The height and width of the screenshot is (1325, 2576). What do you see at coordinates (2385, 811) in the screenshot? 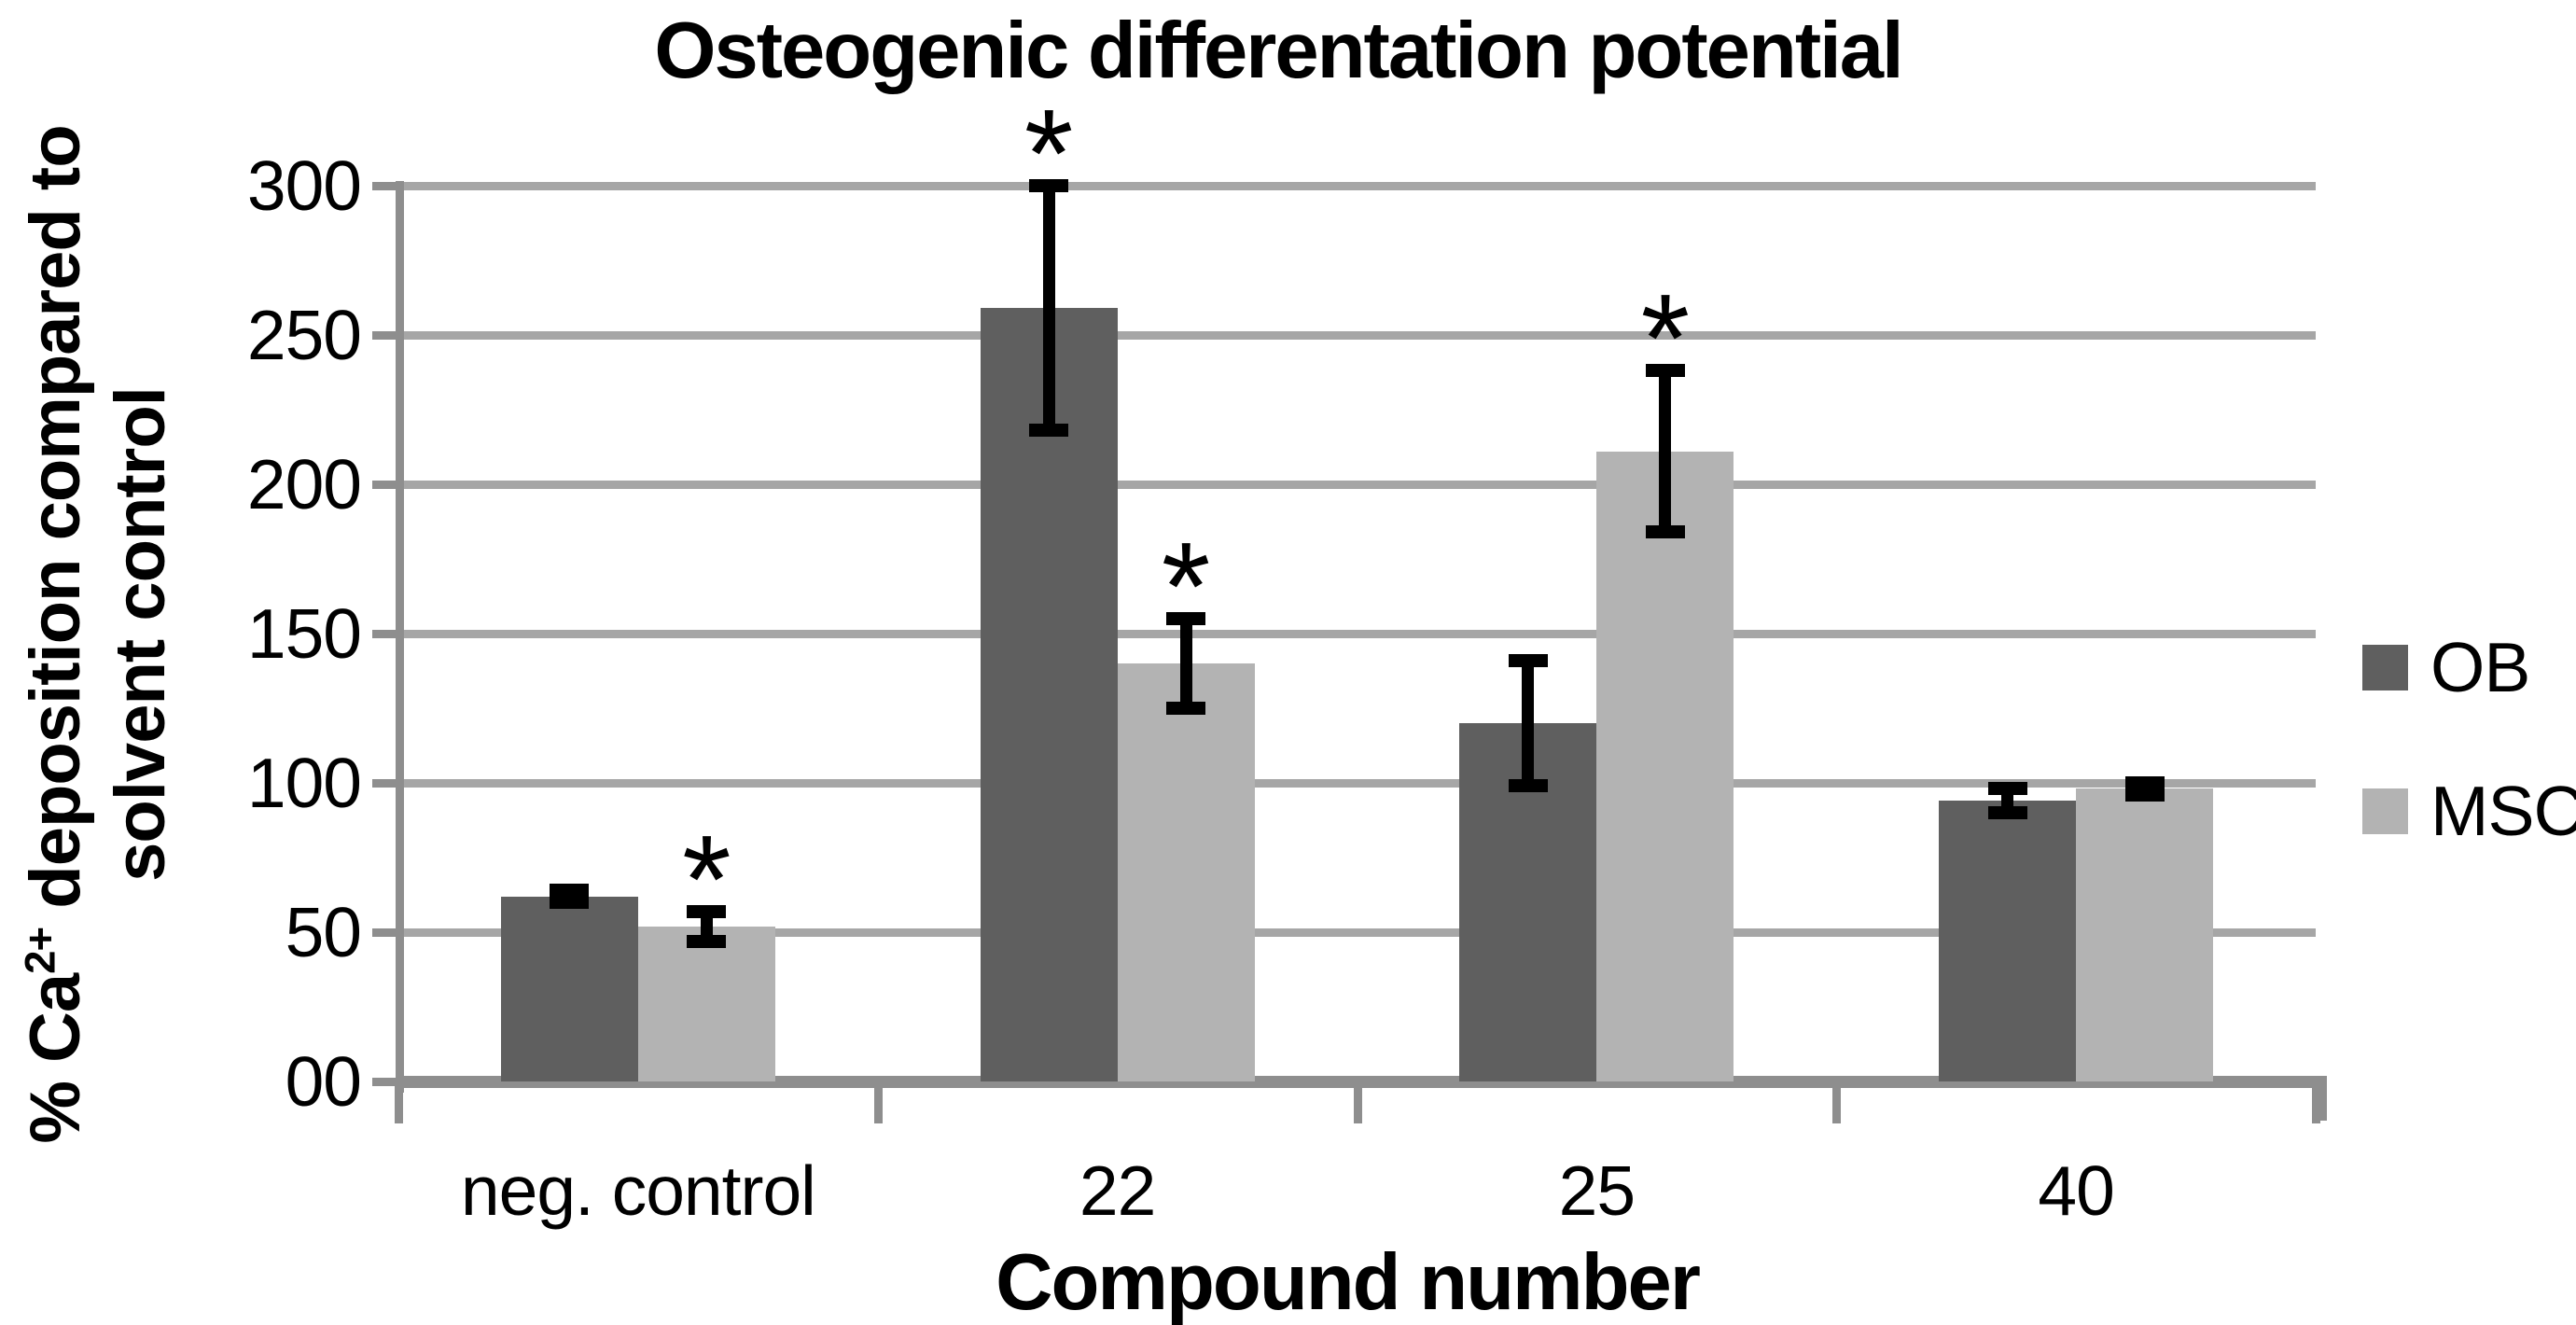
I see `legend-swatch-msc` at bounding box center [2385, 811].